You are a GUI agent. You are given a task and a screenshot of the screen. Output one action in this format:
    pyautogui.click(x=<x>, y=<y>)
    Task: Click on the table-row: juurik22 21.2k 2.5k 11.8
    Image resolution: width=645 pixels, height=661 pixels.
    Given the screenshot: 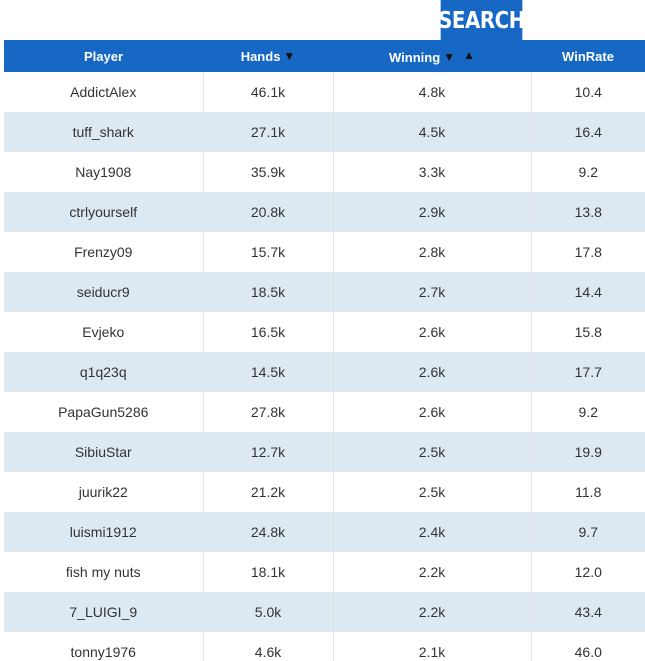 What is the action you would take?
    pyautogui.click(x=324, y=492)
    